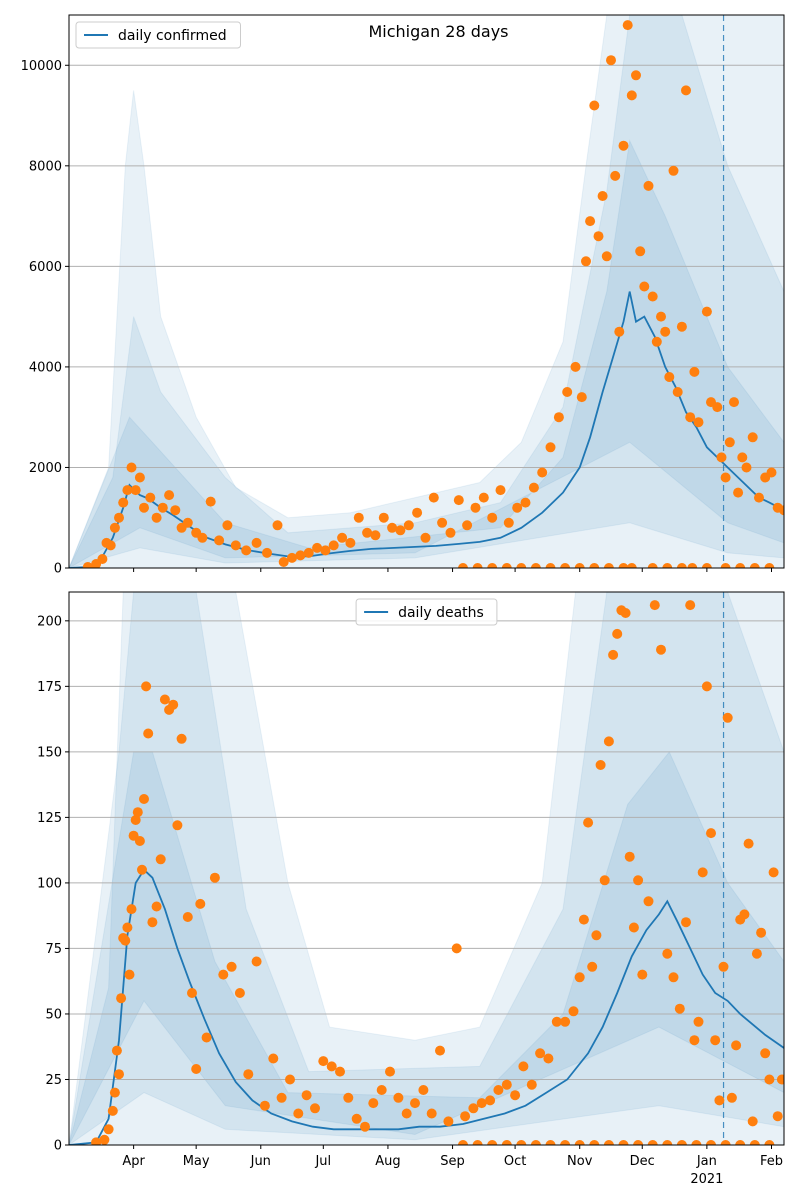 Image resolution: width=800 pixels, height=1200 pixels. What do you see at coordinates (260, 1161) in the screenshot?
I see `x-tick-label: Jun` at bounding box center [260, 1161].